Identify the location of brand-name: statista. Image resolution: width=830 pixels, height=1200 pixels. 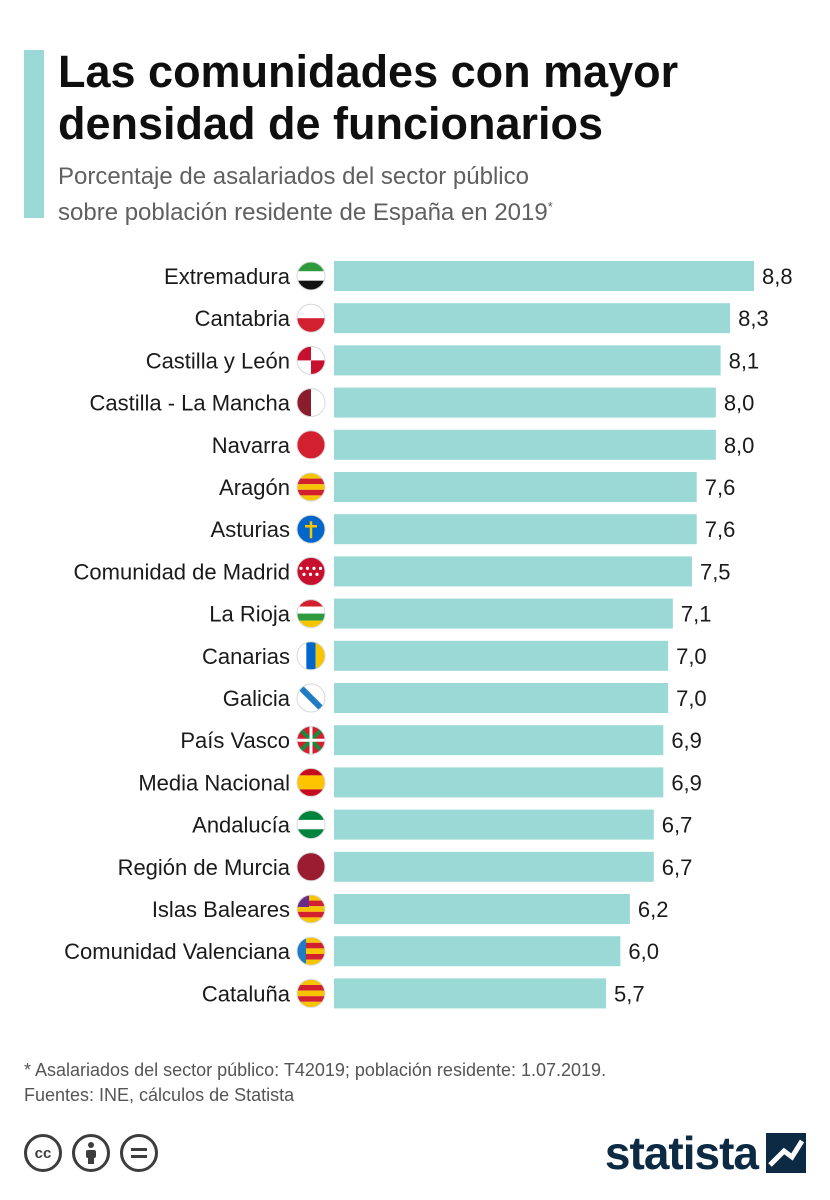
(681, 1153).